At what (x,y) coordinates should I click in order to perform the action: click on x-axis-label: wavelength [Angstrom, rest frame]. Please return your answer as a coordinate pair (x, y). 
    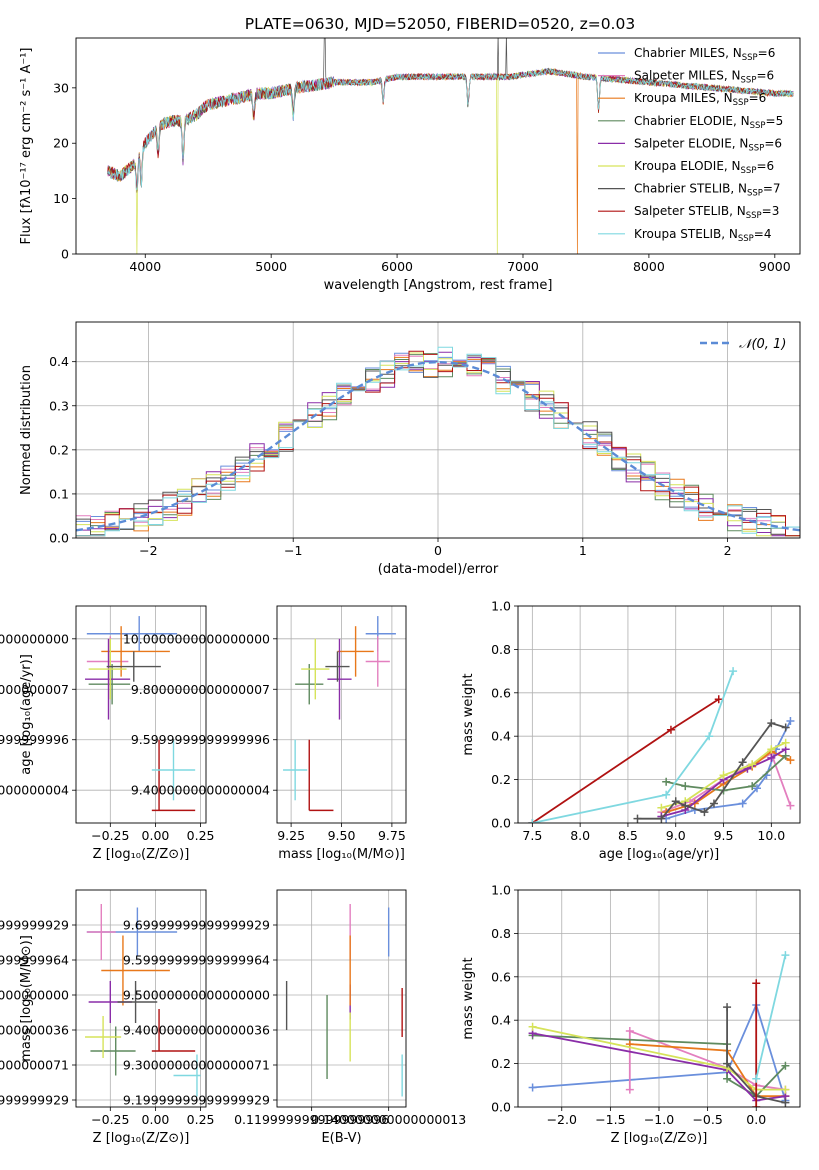
    Looking at the image, I should click on (438, 285).